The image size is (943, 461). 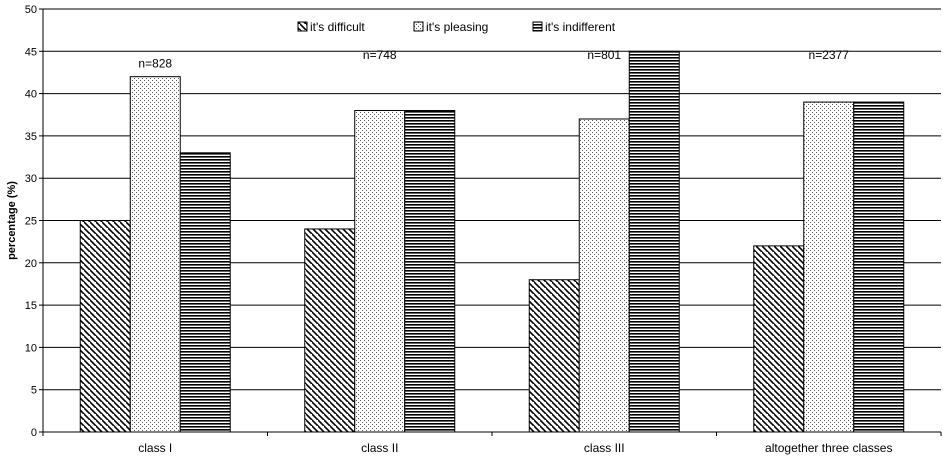 I want to click on y-tick-label: 20, so click(x=31, y=264).